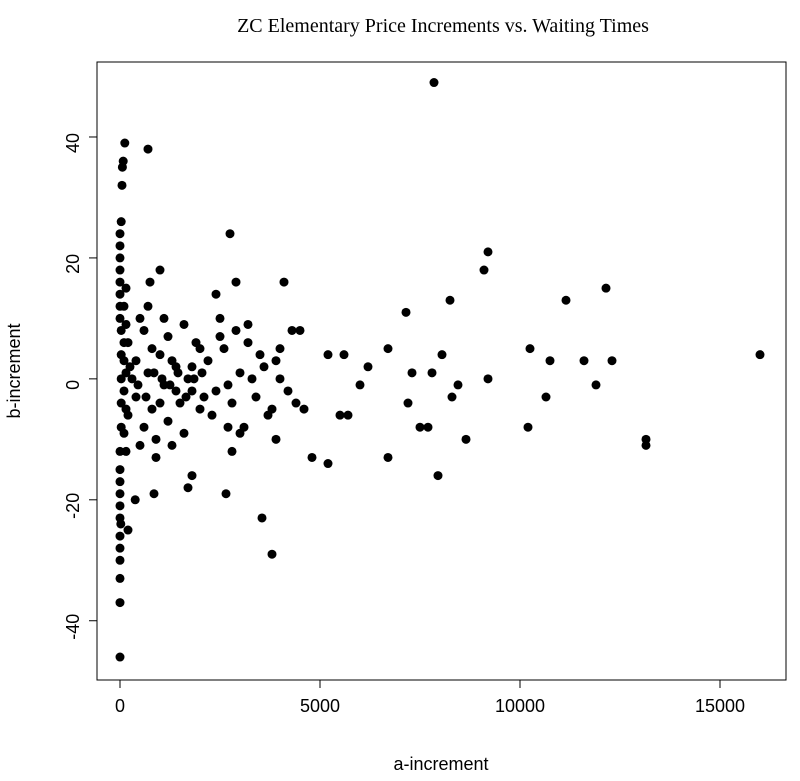 The height and width of the screenshot is (781, 800). Describe the element at coordinates (73, 385) in the screenshot. I see `y-tick-label: 0` at that location.